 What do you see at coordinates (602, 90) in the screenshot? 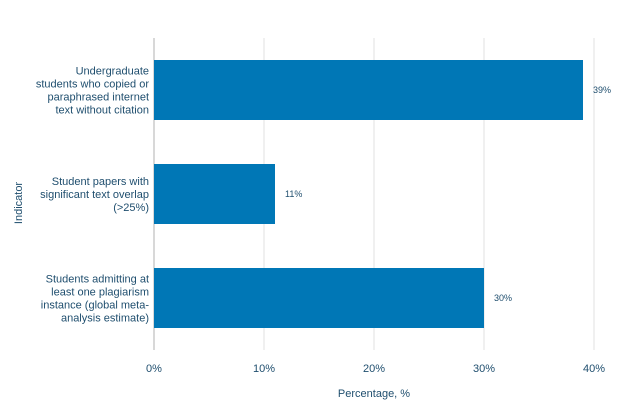
I see `data-label: 39%` at bounding box center [602, 90].